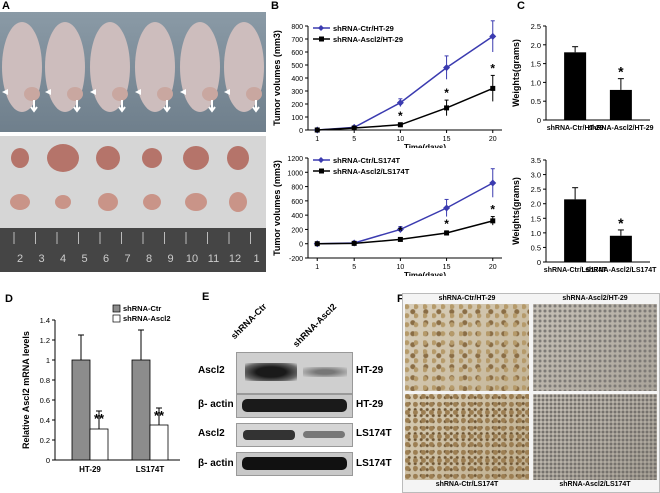  What do you see at coordinates (595, 298) in the screenshot?
I see `ihc-caption-2: shRNA-Ascl2/HT-29` at bounding box center [595, 298].